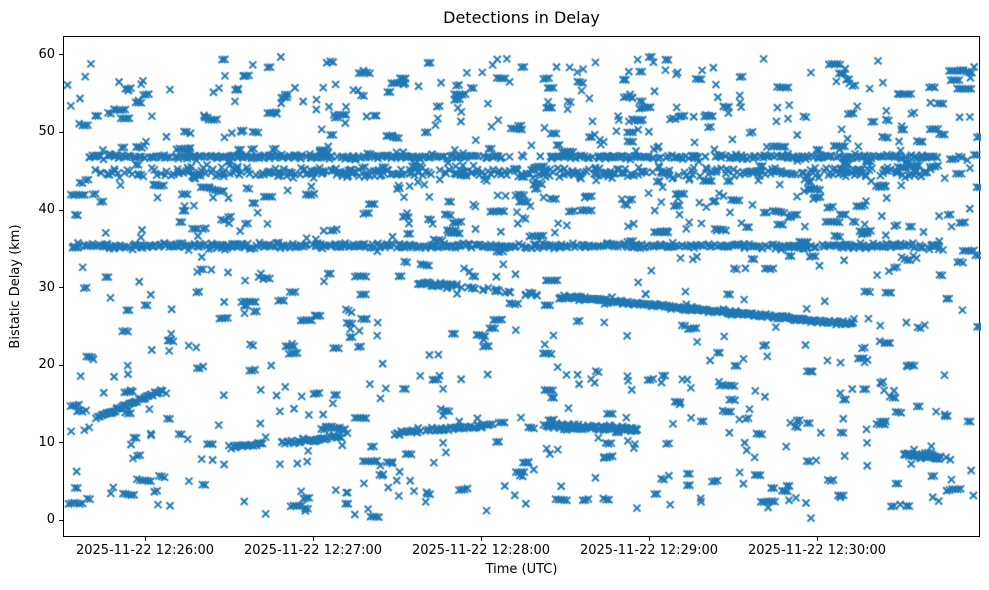 Image resolution: width=989 pixels, height=590 pixels. What do you see at coordinates (46, 132) in the screenshot?
I see `y-tick-label: 50` at bounding box center [46, 132].